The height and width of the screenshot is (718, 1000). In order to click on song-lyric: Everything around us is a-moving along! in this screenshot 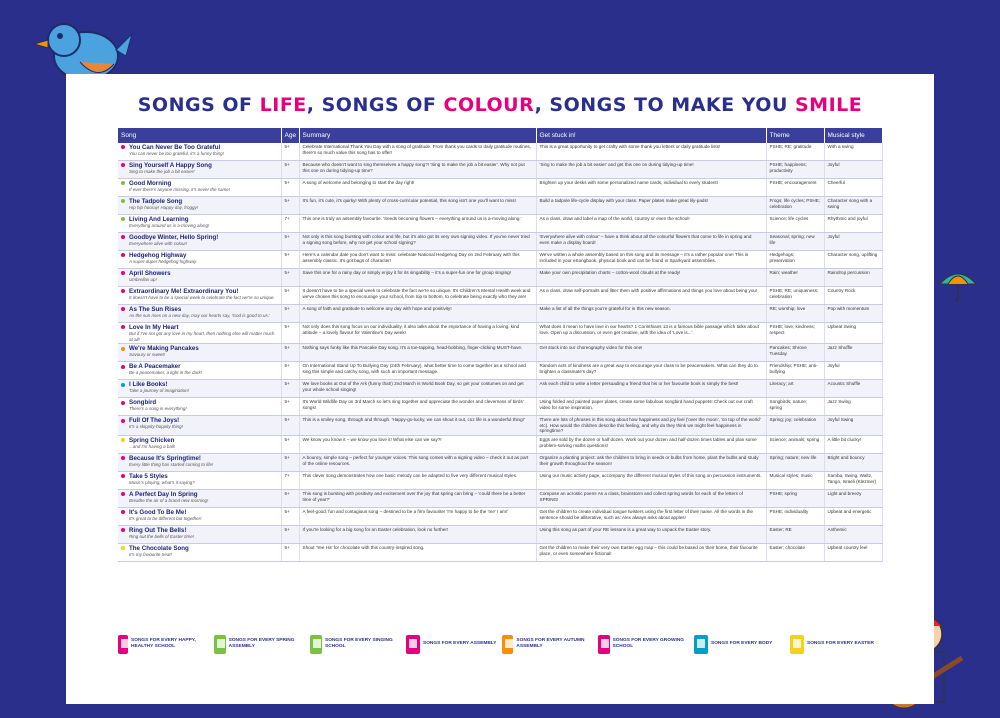, I will do `click(169, 225)`.